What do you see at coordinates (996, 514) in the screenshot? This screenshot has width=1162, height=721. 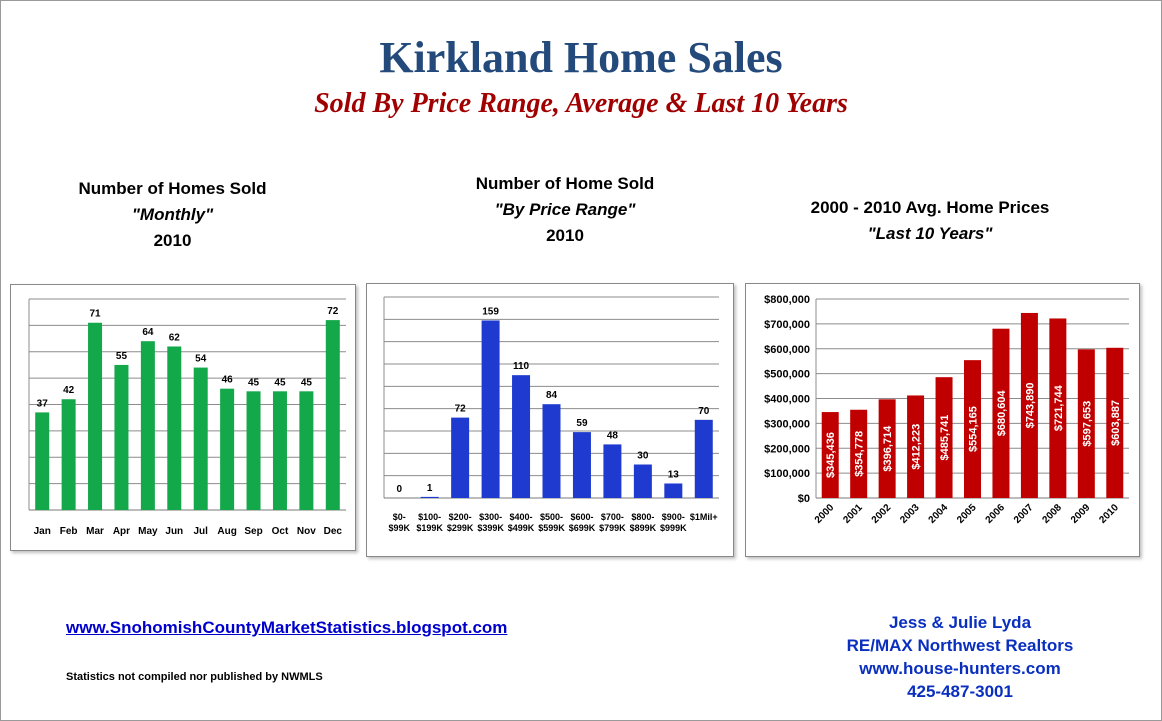 I see `x-tick-label: 2006` at bounding box center [996, 514].